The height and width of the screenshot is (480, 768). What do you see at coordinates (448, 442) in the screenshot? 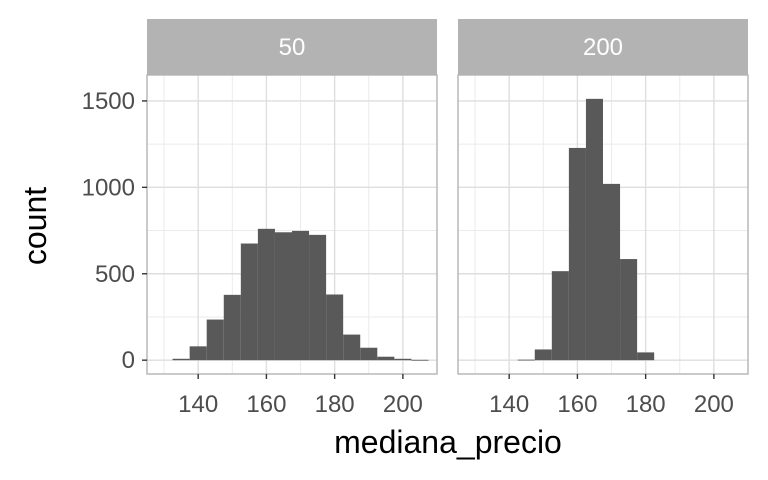
I see `x-axis-title: mediana_precio` at bounding box center [448, 442].